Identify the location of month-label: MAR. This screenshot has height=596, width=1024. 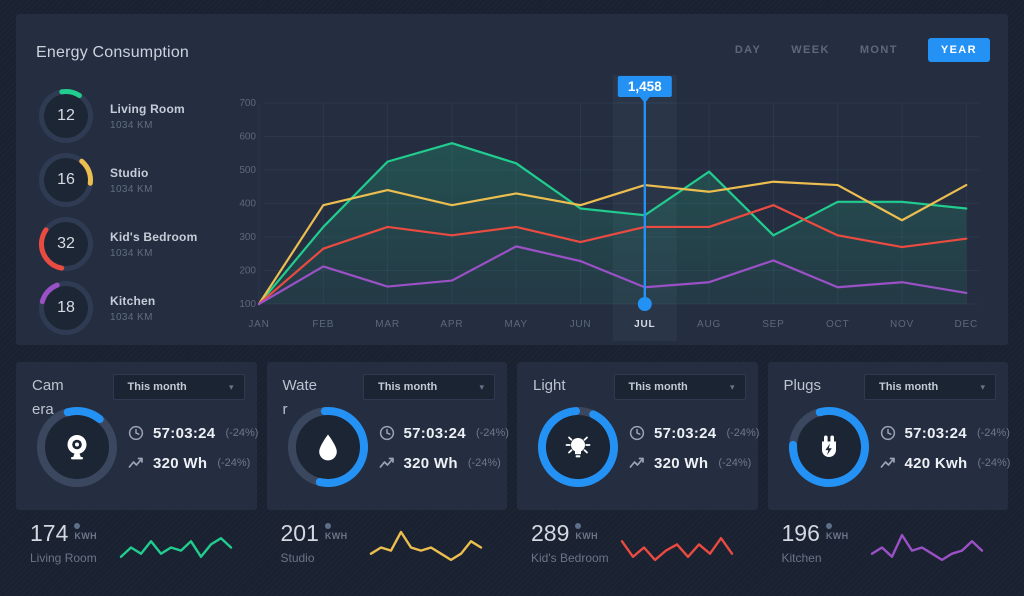
(387, 324).